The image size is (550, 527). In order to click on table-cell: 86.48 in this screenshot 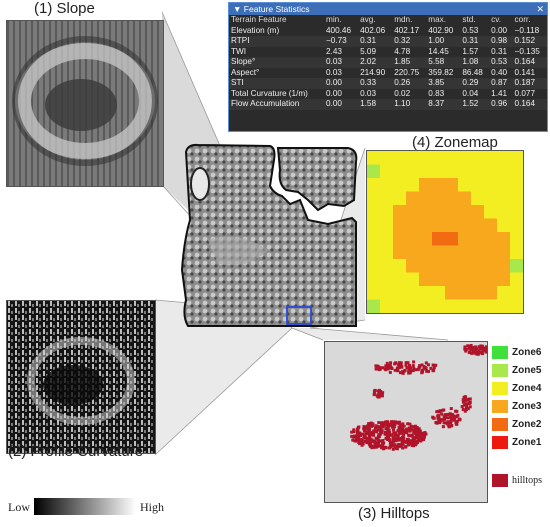, I will do `click(472, 72)`.